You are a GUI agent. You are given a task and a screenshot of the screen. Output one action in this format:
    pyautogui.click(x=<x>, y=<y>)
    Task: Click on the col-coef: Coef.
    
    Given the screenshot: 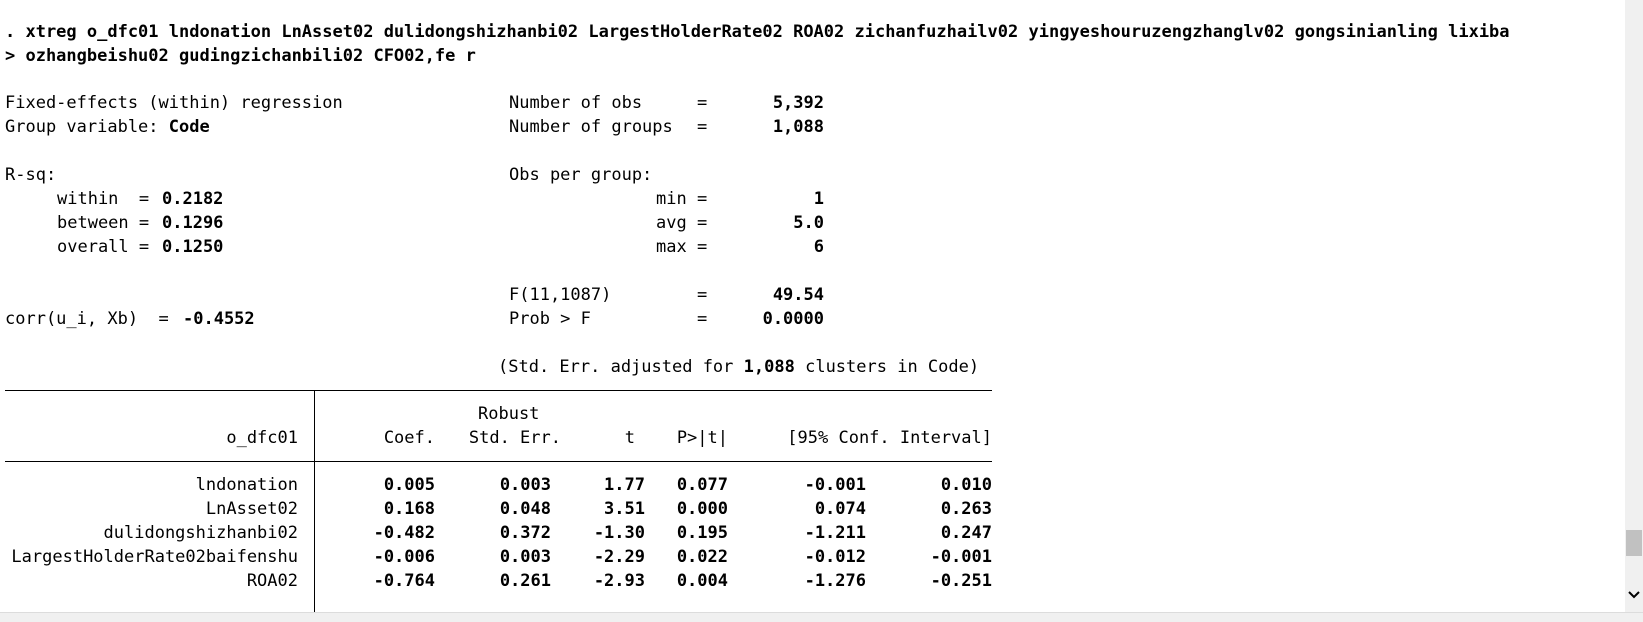 What is the action you would take?
    pyautogui.click(x=409, y=438)
    